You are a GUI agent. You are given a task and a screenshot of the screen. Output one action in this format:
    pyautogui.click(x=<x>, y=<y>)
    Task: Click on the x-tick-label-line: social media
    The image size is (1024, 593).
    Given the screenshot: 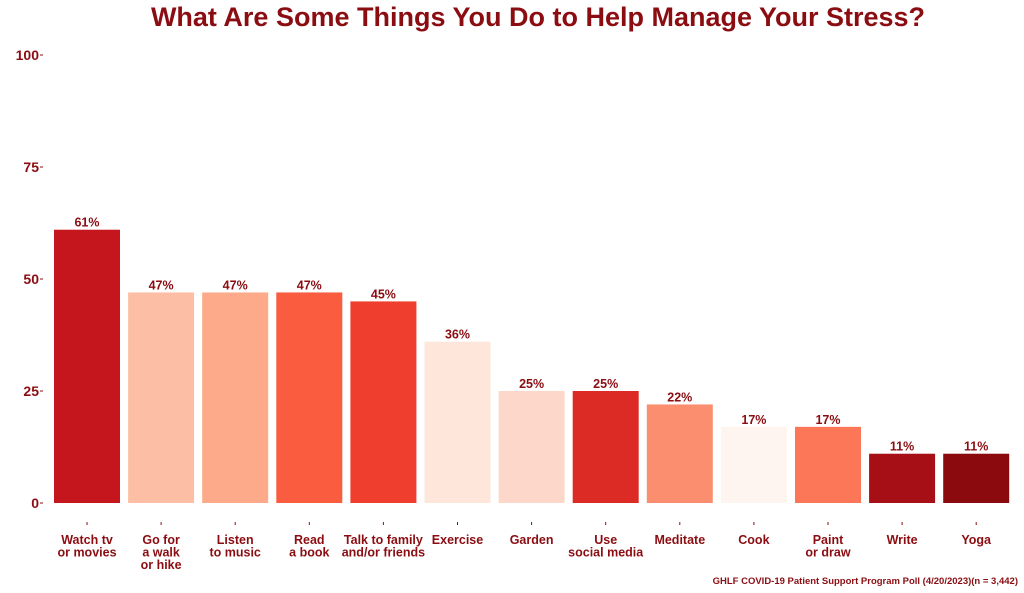 What is the action you would take?
    pyautogui.click(x=606, y=553)
    